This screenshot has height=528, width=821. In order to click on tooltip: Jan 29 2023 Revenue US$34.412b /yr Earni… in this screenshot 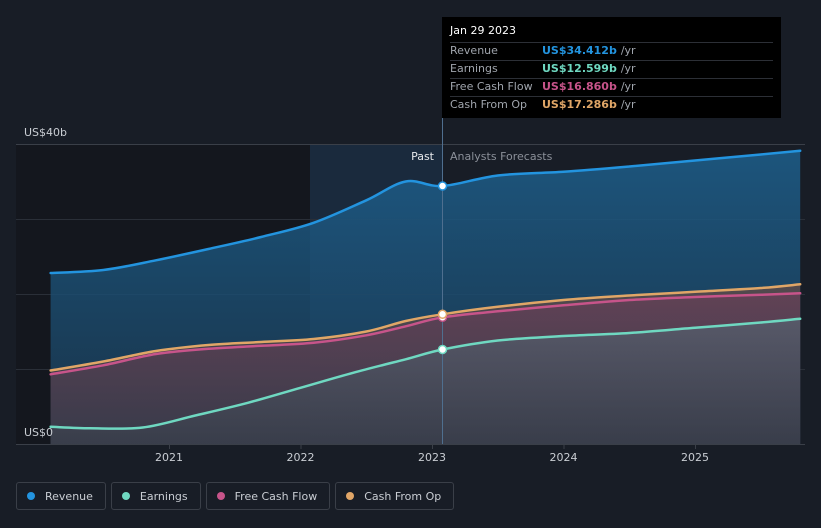, I will do `click(611, 67)`.